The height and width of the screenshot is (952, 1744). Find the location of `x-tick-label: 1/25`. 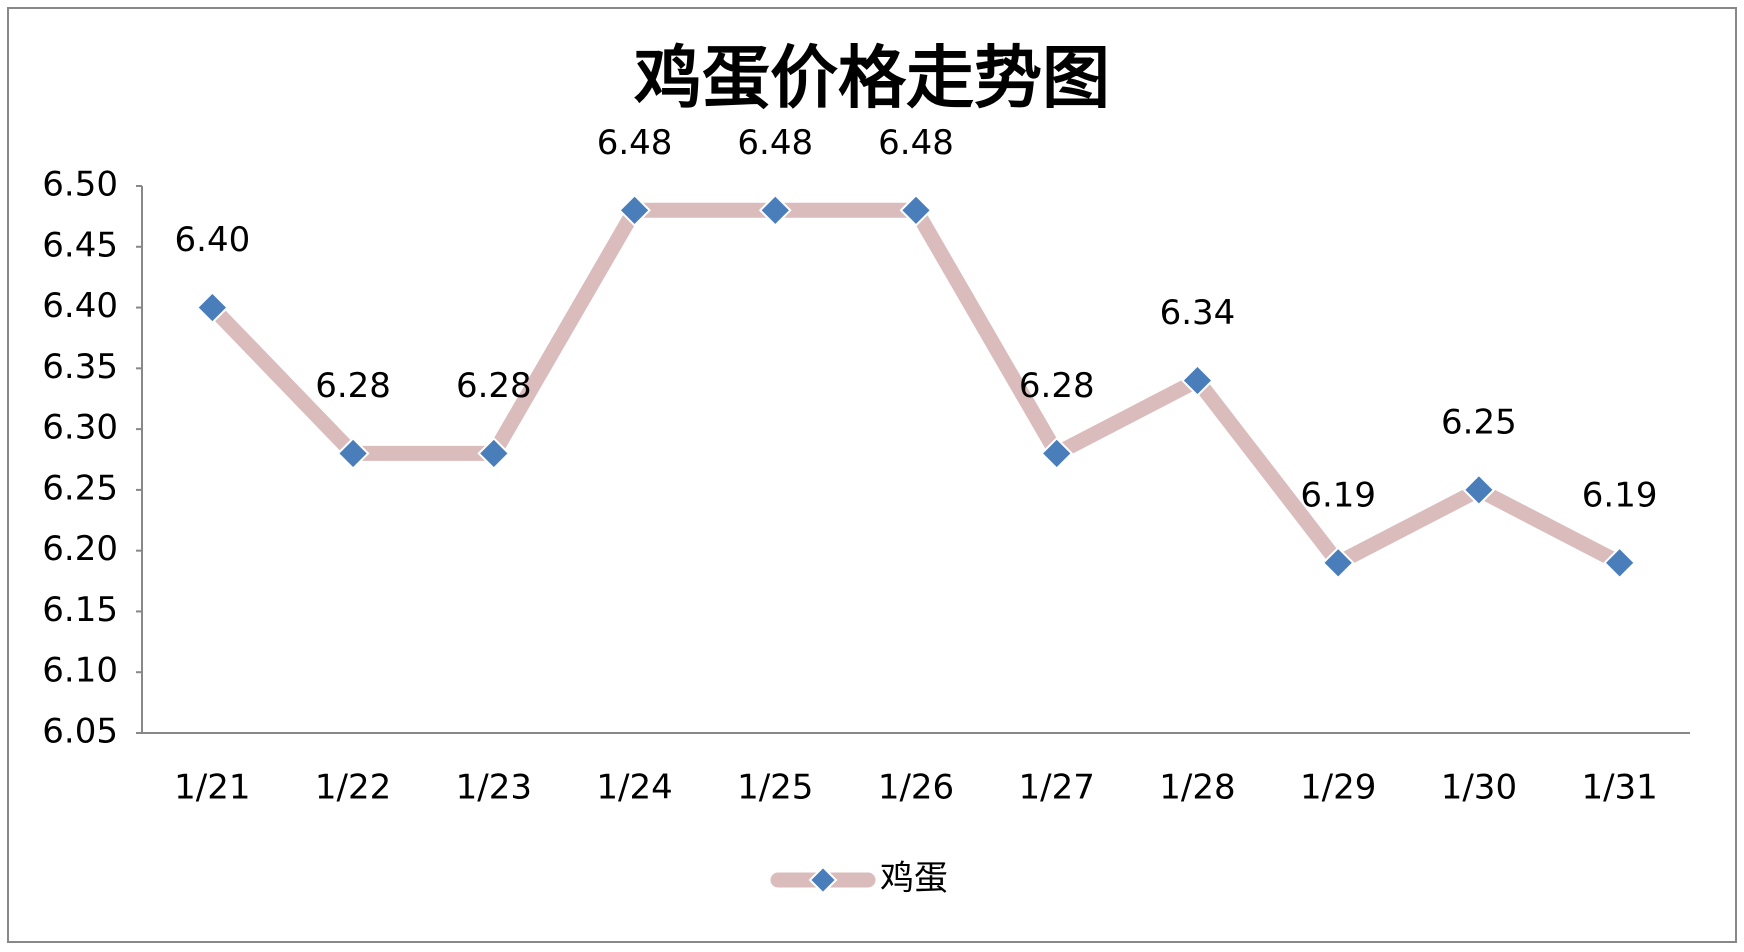

x-tick-label: 1/25 is located at coordinates (775, 788).